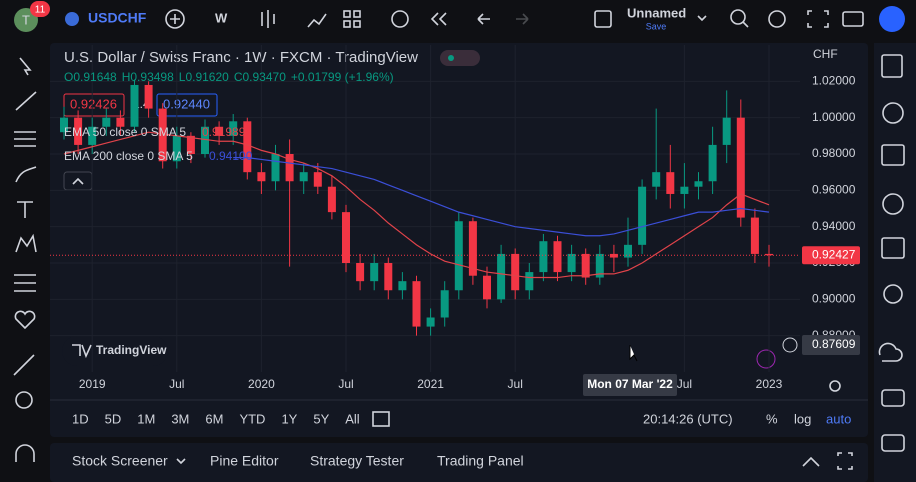  I want to click on search-icon, so click(738, 17).